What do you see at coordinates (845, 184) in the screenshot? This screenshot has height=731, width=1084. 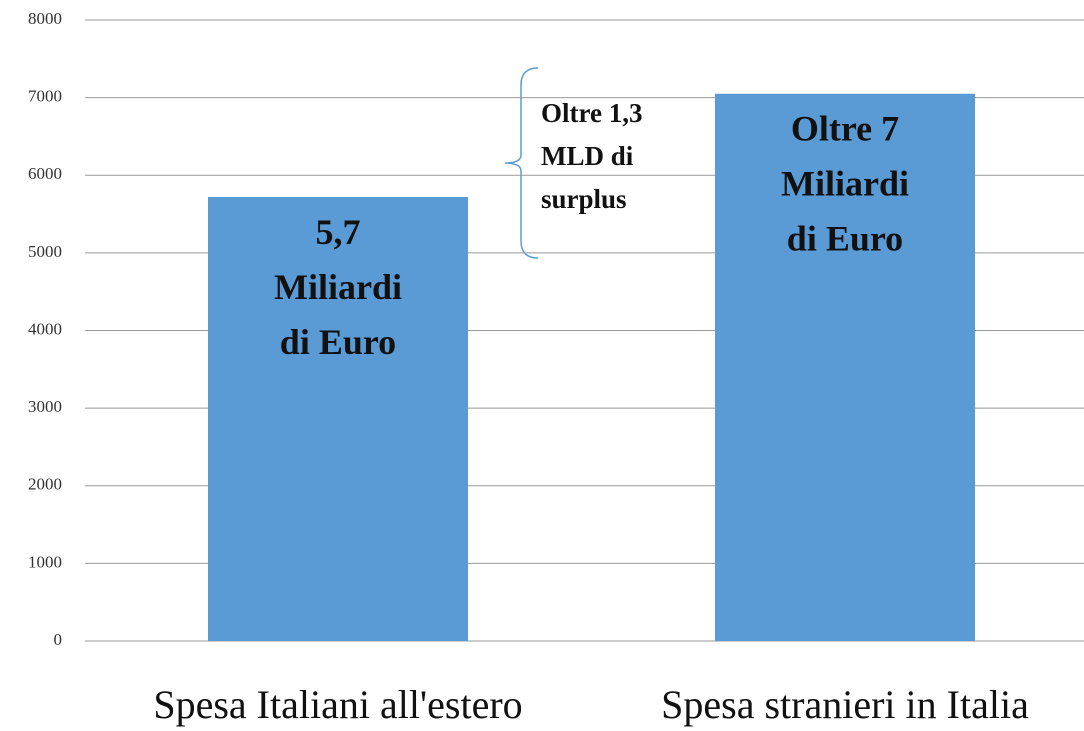 I see `value-label: Oltre 7 Miliardi di Euro` at bounding box center [845, 184].